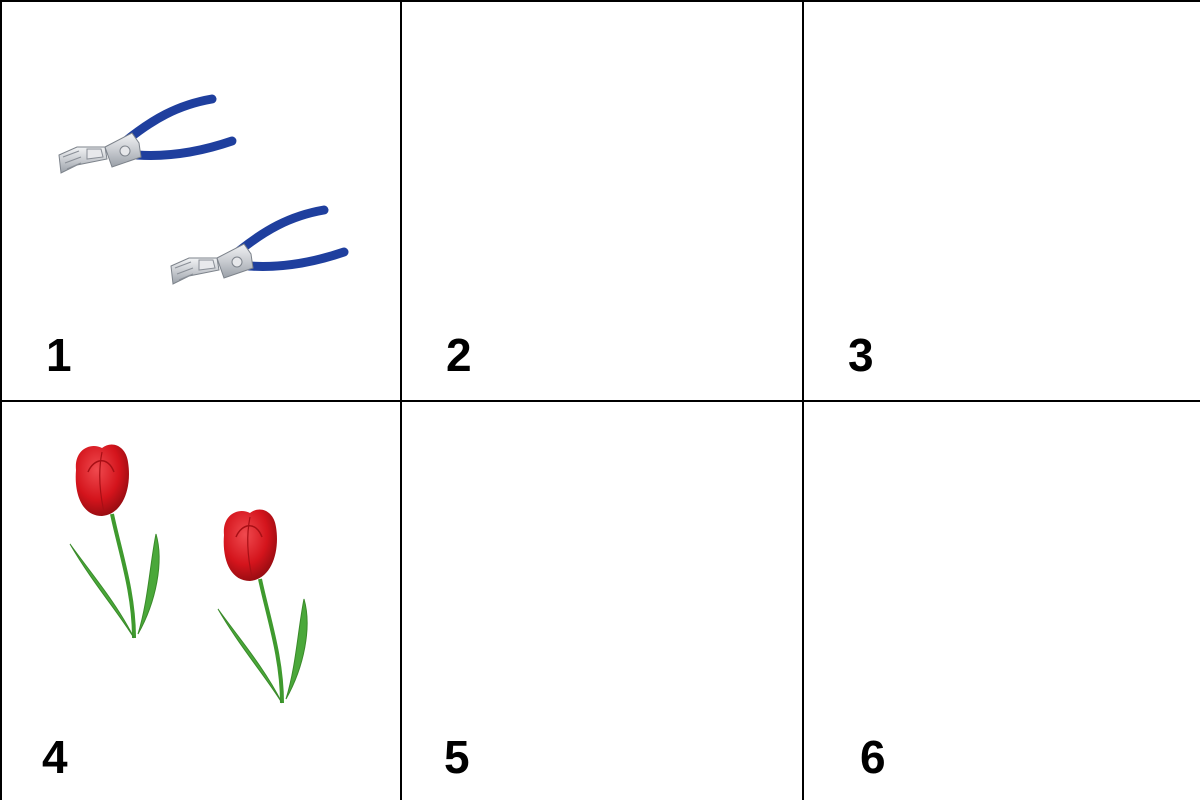 The height and width of the screenshot is (800, 1200). I want to click on cell-number-1: 1, so click(59, 355).